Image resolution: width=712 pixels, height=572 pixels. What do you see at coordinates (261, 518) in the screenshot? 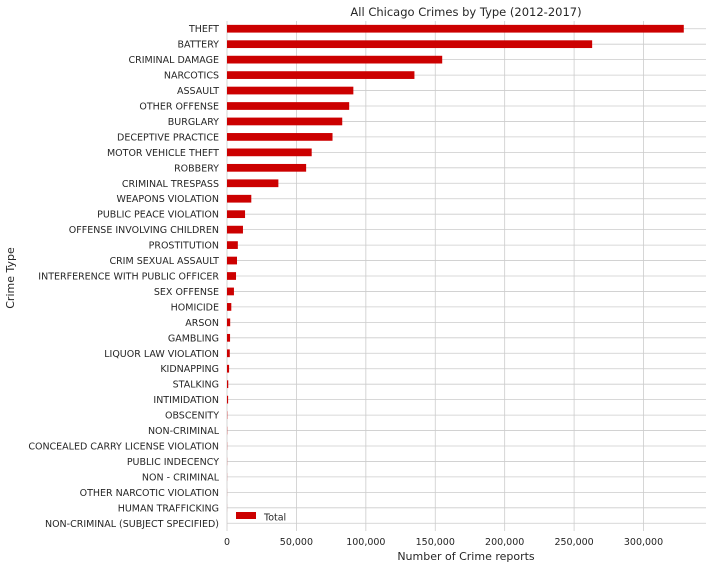
I see `legend: Total` at bounding box center [261, 518].